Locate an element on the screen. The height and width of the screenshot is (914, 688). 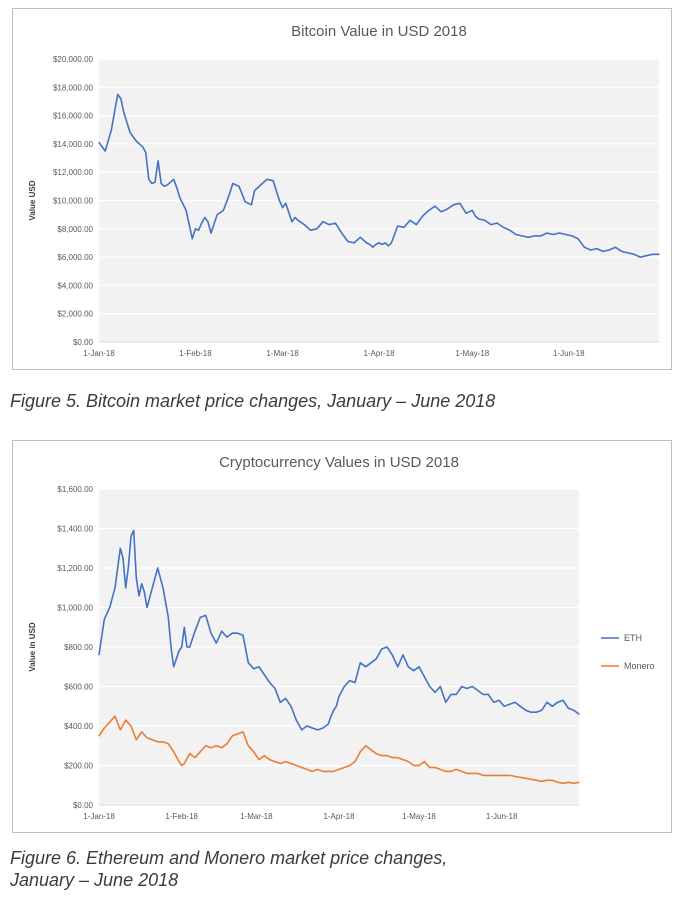
crypto-chart-title: Cryptocurrency Values in USD 2018 is located at coordinates (339, 462).